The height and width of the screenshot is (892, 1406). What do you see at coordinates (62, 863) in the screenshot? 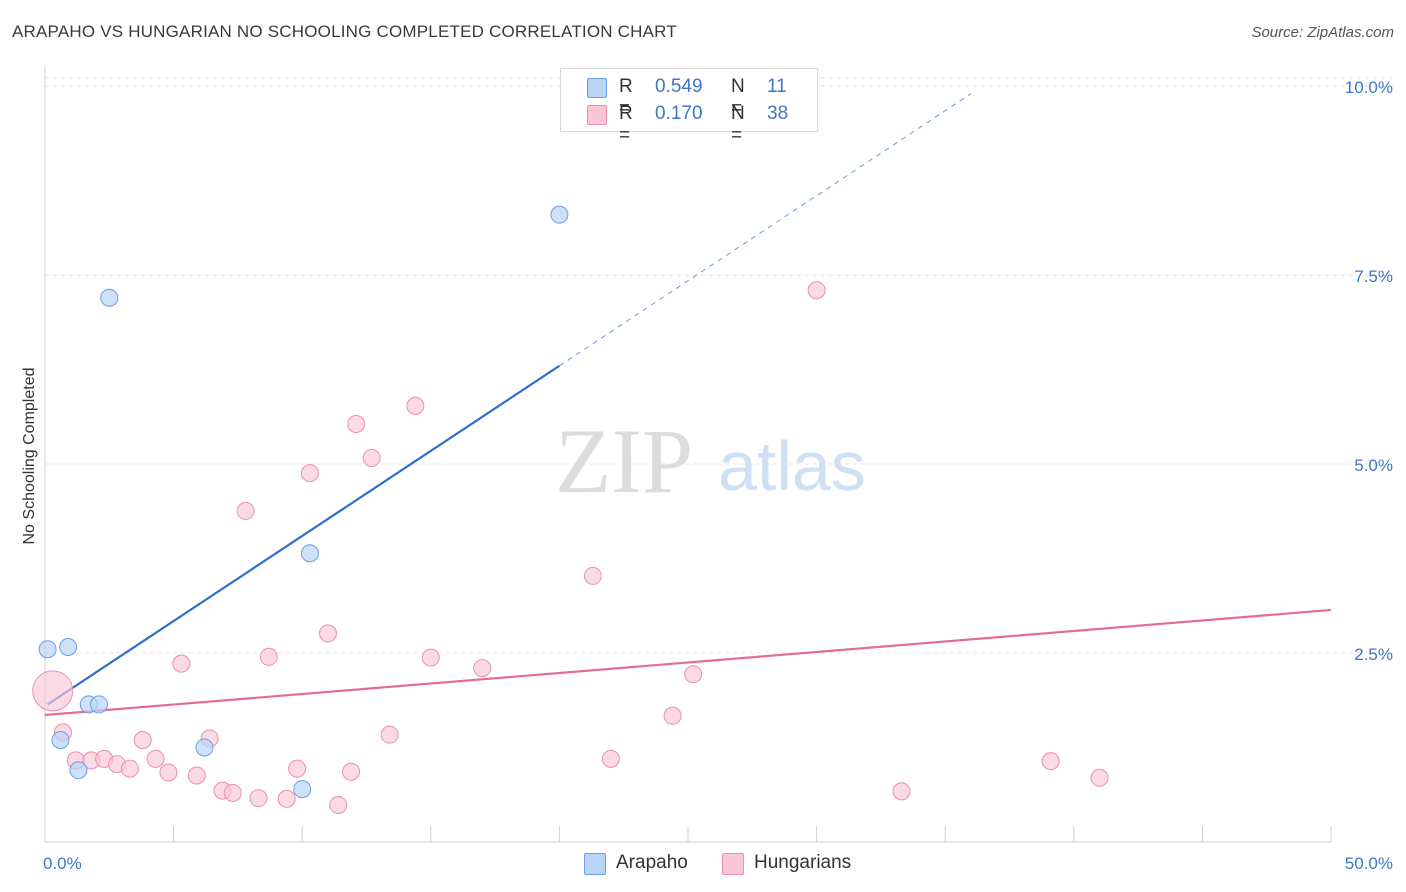
I see `x-tick-label-min: 0.0%` at bounding box center [62, 863].